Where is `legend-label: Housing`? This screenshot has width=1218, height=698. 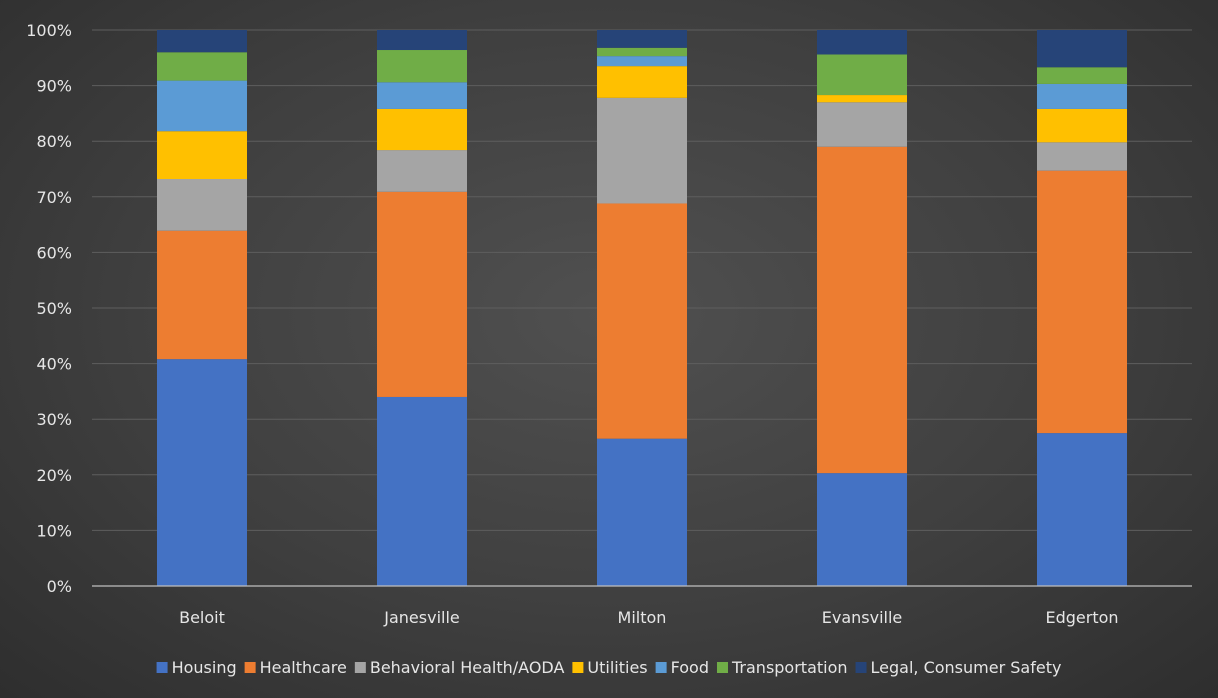 legend-label: Housing is located at coordinates (204, 667).